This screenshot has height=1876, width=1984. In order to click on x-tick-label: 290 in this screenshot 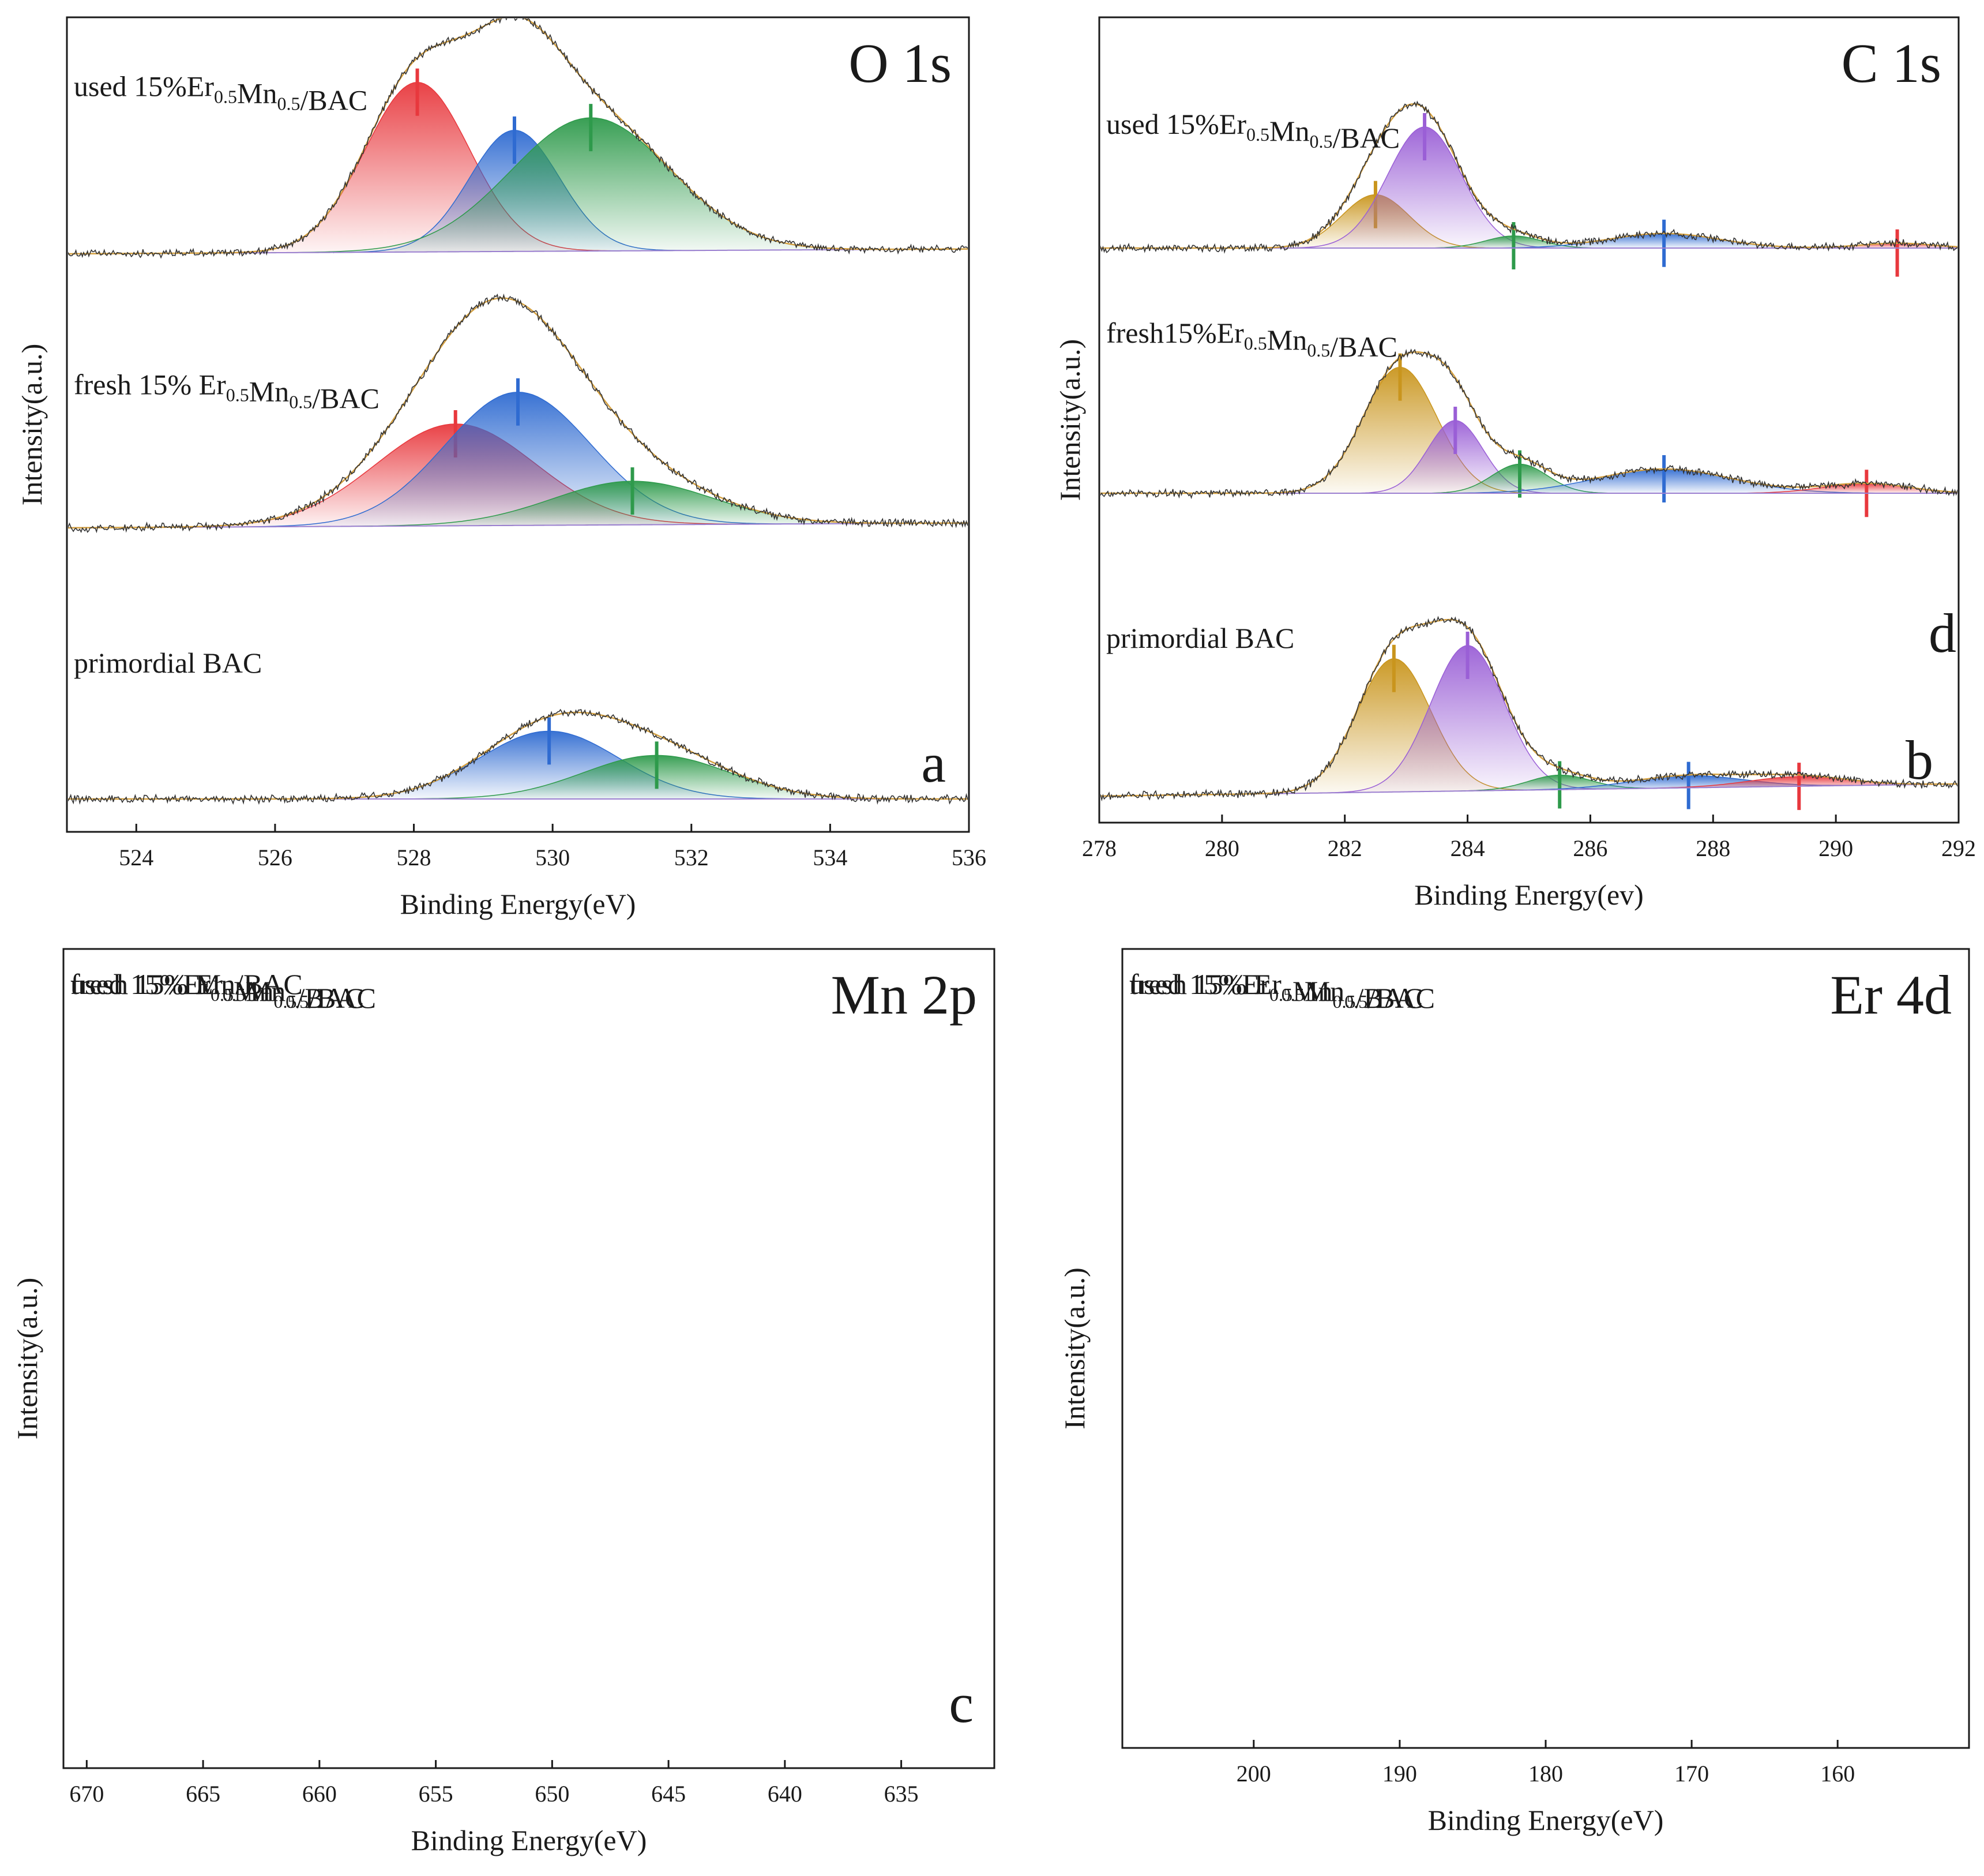, I will do `click(1835, 848)`.